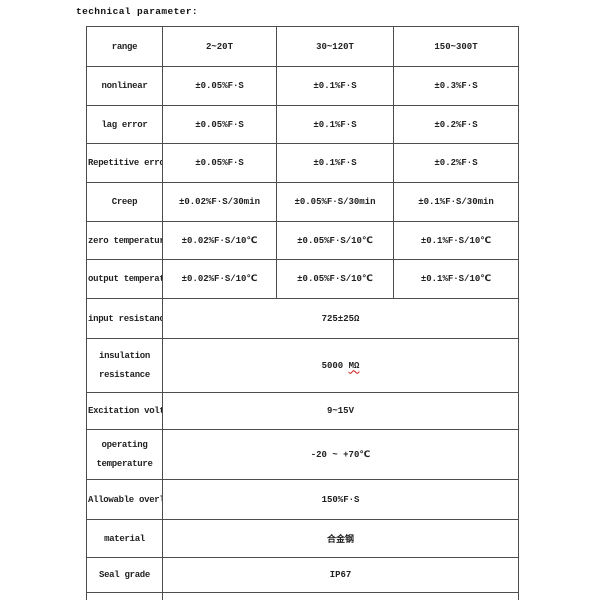 The image size is (600, 600). What do you see at coordinates (137, 11) in the screenshot?
I see `page-title: technical parameter:` at bounding box center [137, 11].